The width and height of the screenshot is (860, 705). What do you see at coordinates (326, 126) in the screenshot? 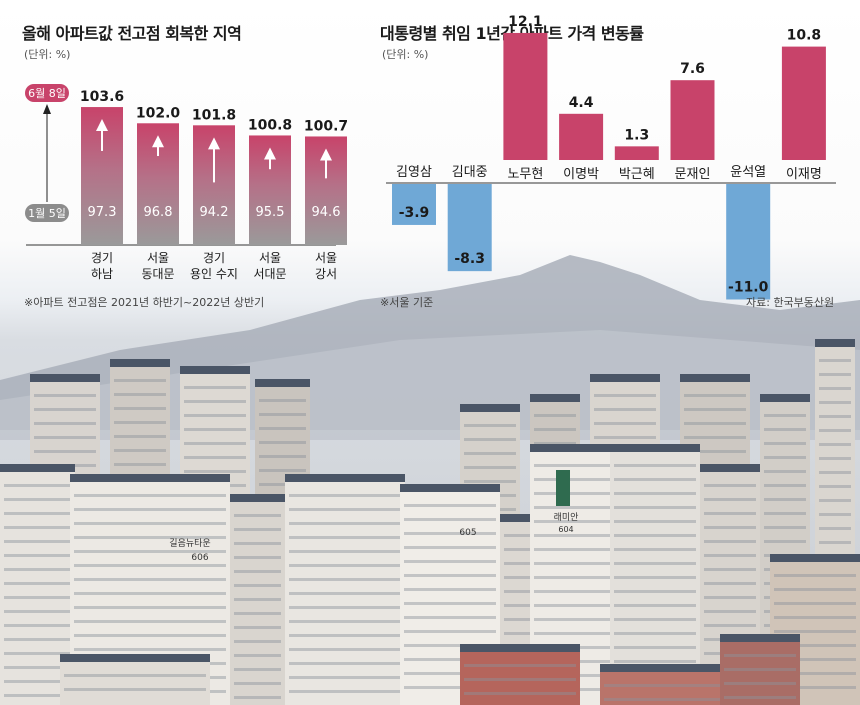
I see `bar-value-jun-8: 100.7` at bounding box center [326, 126].